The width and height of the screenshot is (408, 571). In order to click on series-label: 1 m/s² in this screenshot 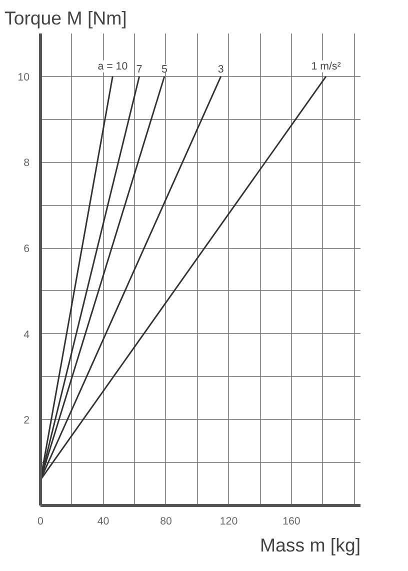, I will do `click(326, 66)`.